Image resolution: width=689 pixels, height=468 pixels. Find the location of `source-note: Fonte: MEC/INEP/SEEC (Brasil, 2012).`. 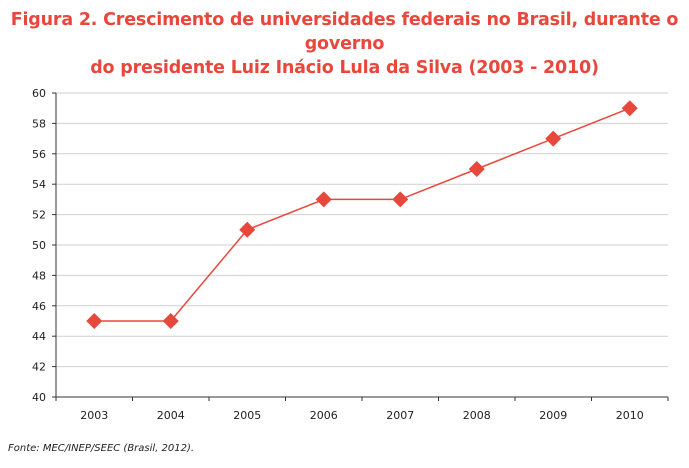

source-note: Fonte: MEC/INEP/SEEC (Brasil, 2012). is located at coordinates (101, 448).